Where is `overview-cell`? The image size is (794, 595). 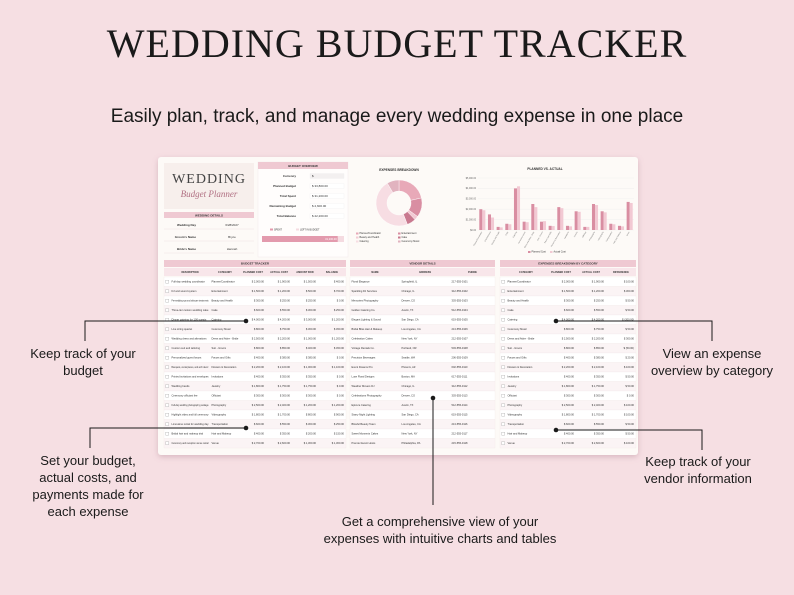 overview-cell is located at coordinates (327, 206).